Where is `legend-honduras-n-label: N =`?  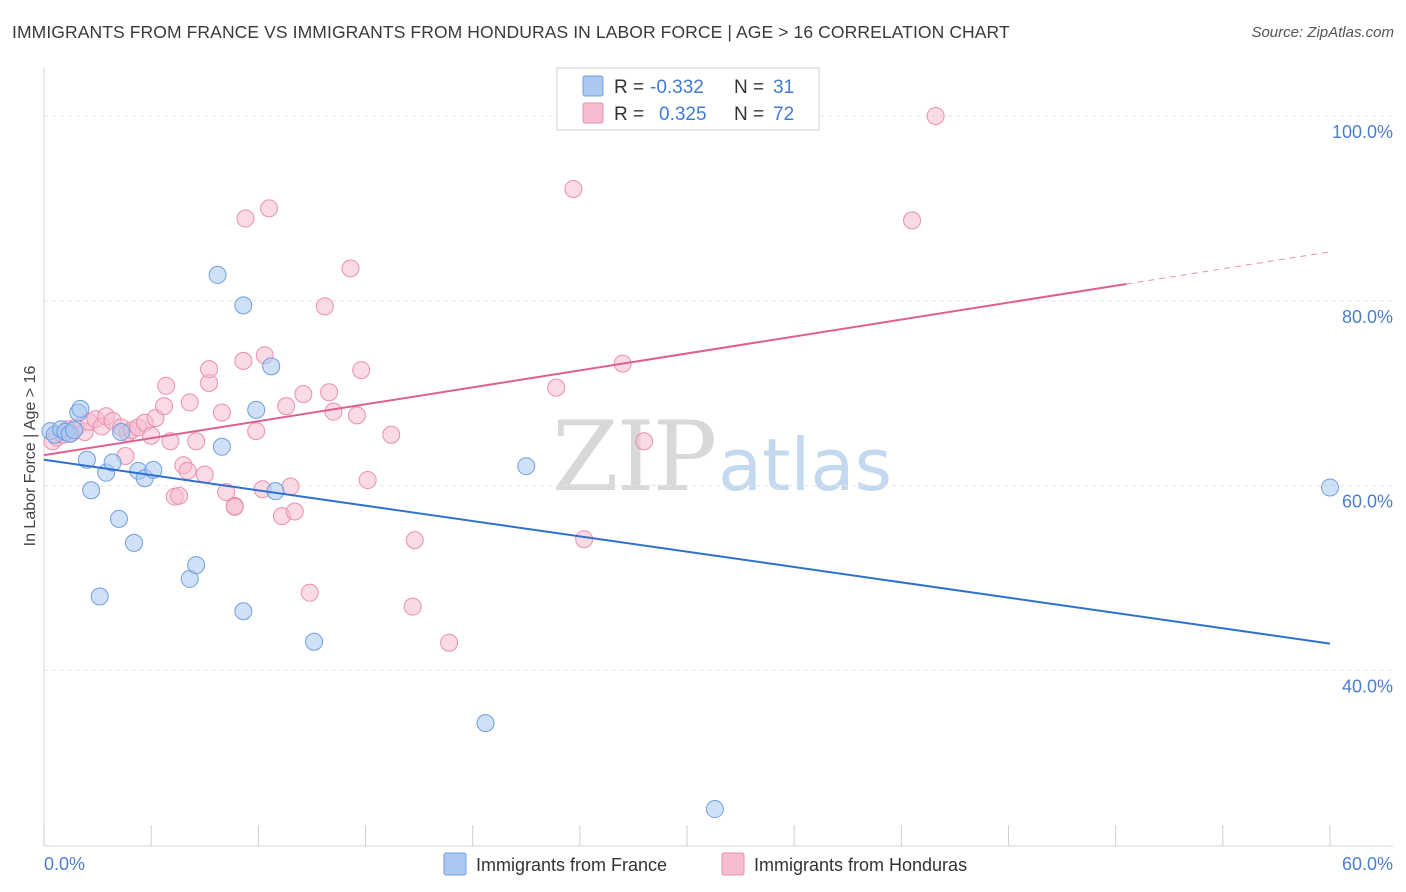 legend-honduras-n-label: N = is located at coordinates (749, 114).